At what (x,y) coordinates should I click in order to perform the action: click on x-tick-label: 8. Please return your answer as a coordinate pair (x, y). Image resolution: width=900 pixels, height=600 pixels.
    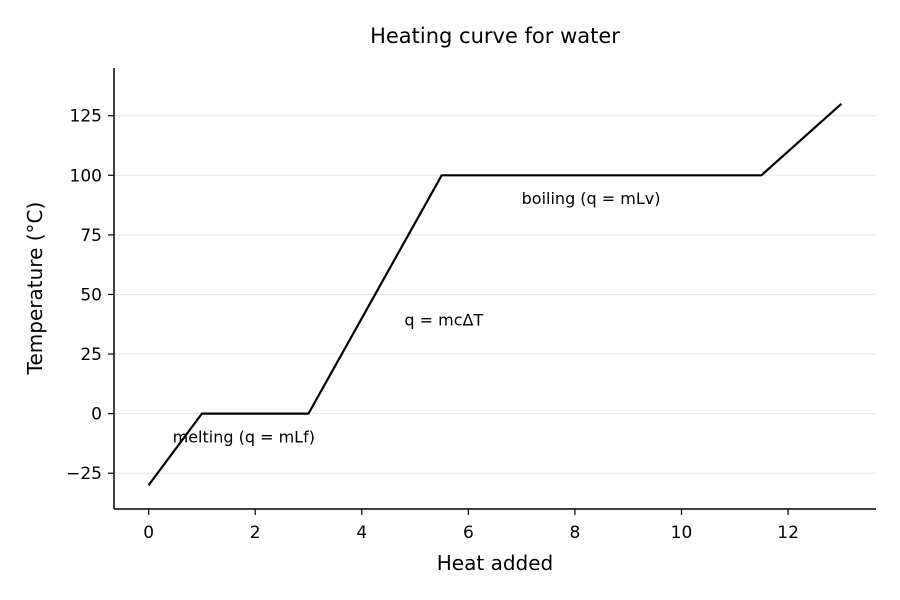
    Looking at the image, I should click on (575, 533).